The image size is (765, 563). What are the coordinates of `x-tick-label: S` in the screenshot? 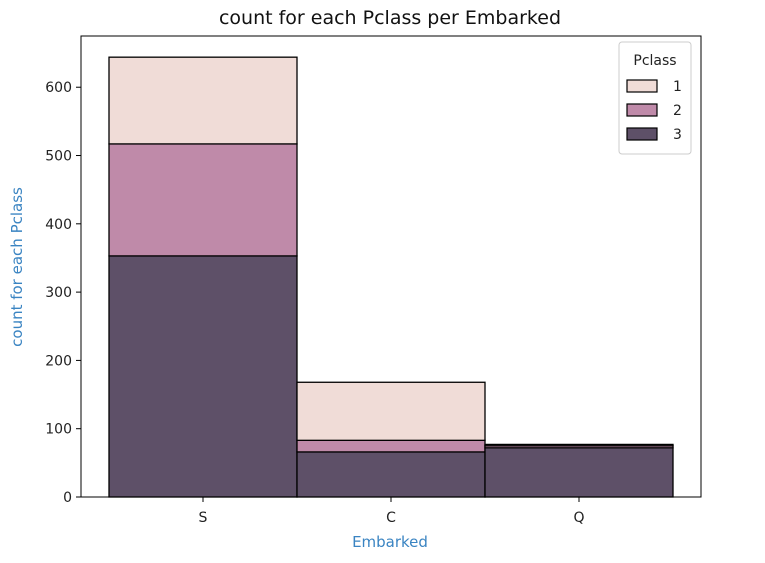 It's located at (203, 518).